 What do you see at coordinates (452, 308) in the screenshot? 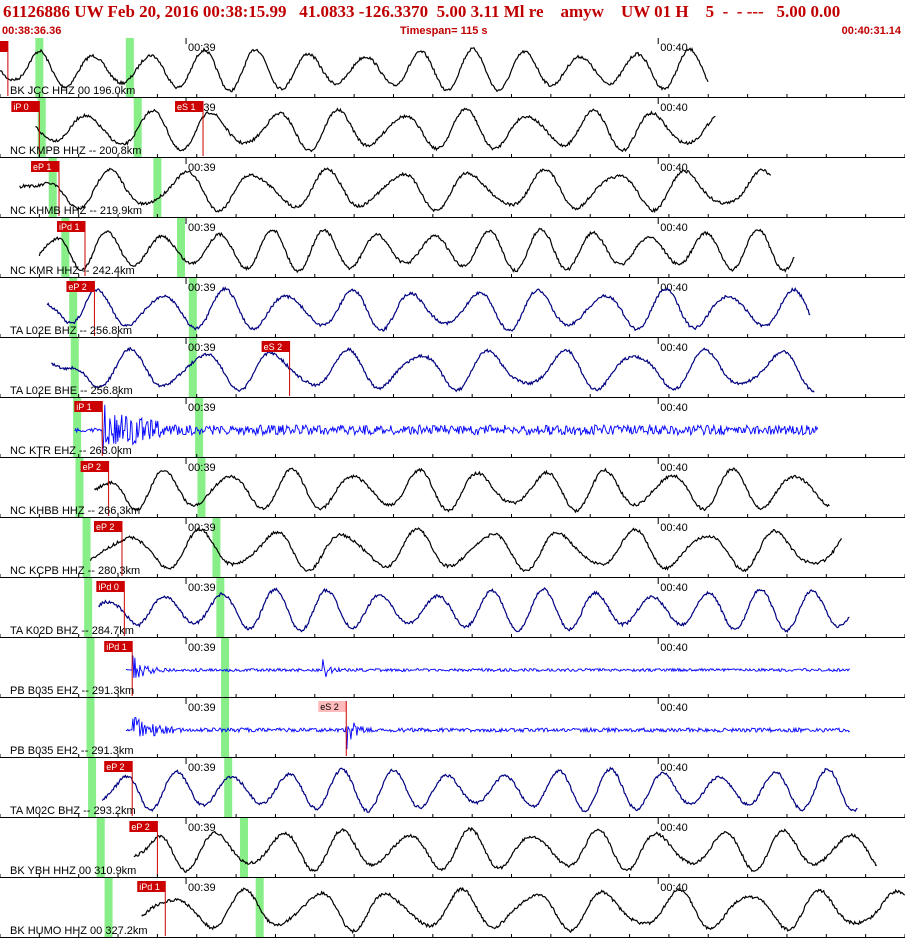
I see `trace-row: 00:39 00:40 eP 2 TA L02E BHZ -- 256.8km` at bounding box center [452, 308].